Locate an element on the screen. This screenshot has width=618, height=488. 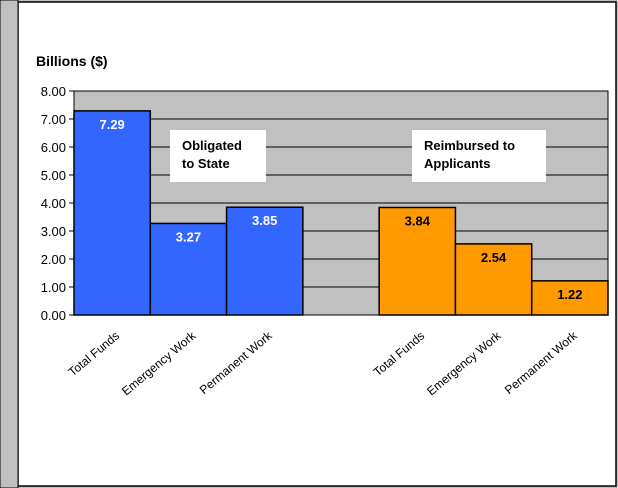
group-label: to State is located at coordinates (206, 163).